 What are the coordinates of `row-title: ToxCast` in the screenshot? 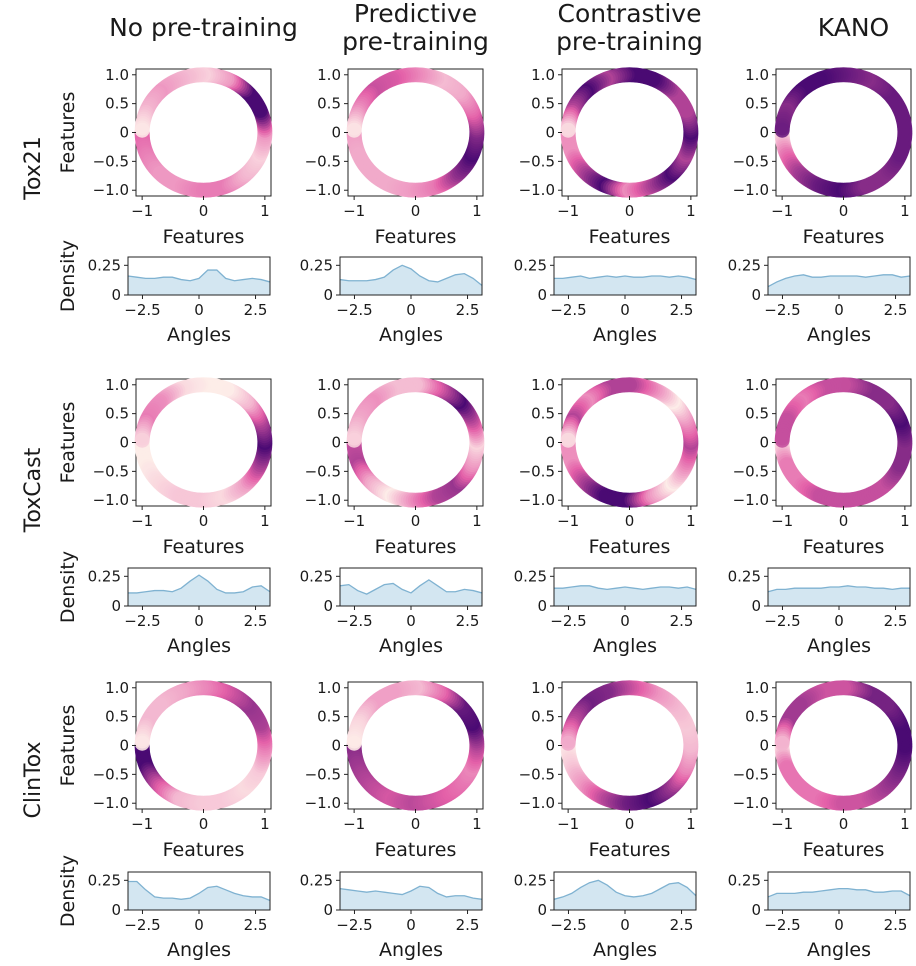 It's located at (33, 490).